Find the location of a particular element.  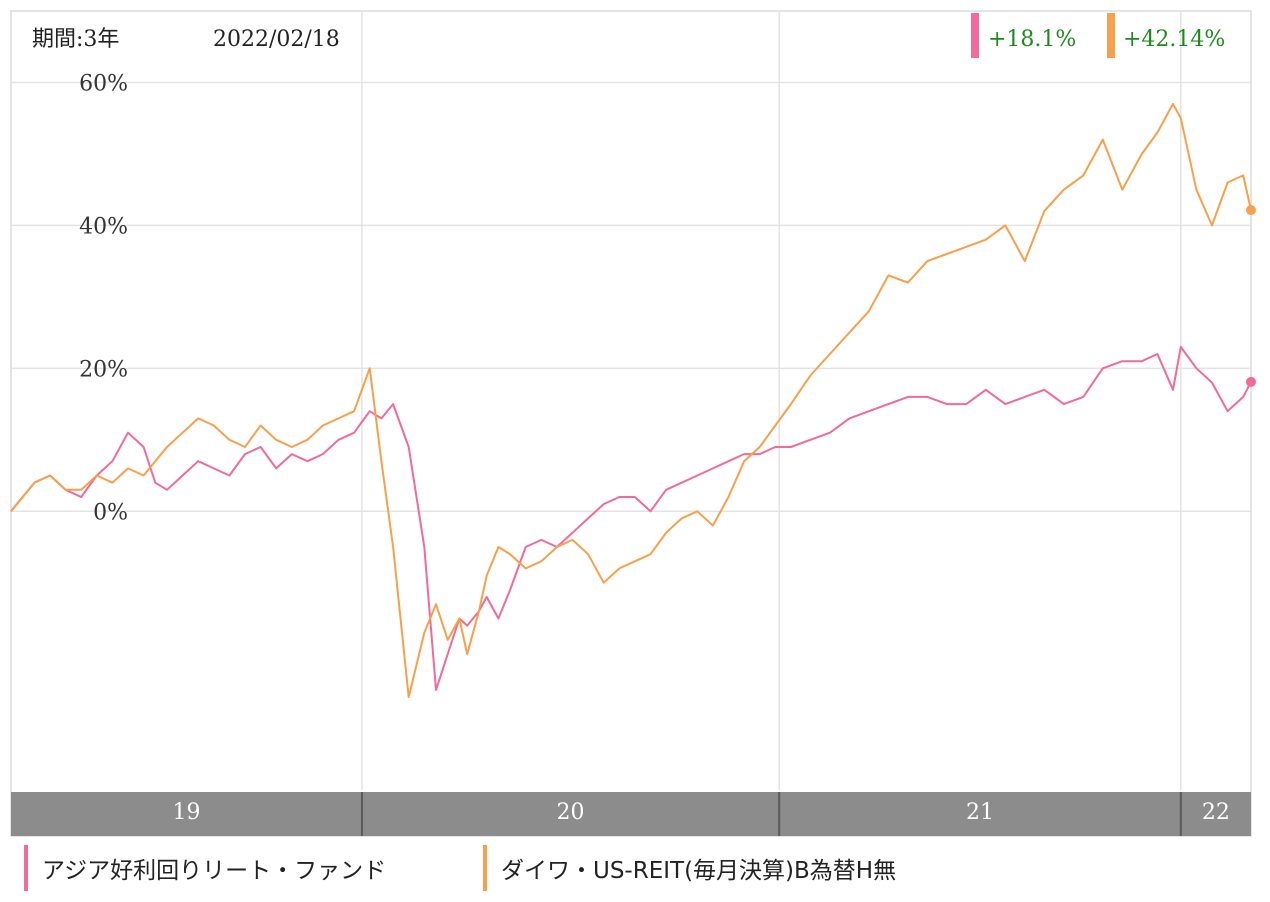

y-tick-label: 20% is located at coordinates (103, 369).